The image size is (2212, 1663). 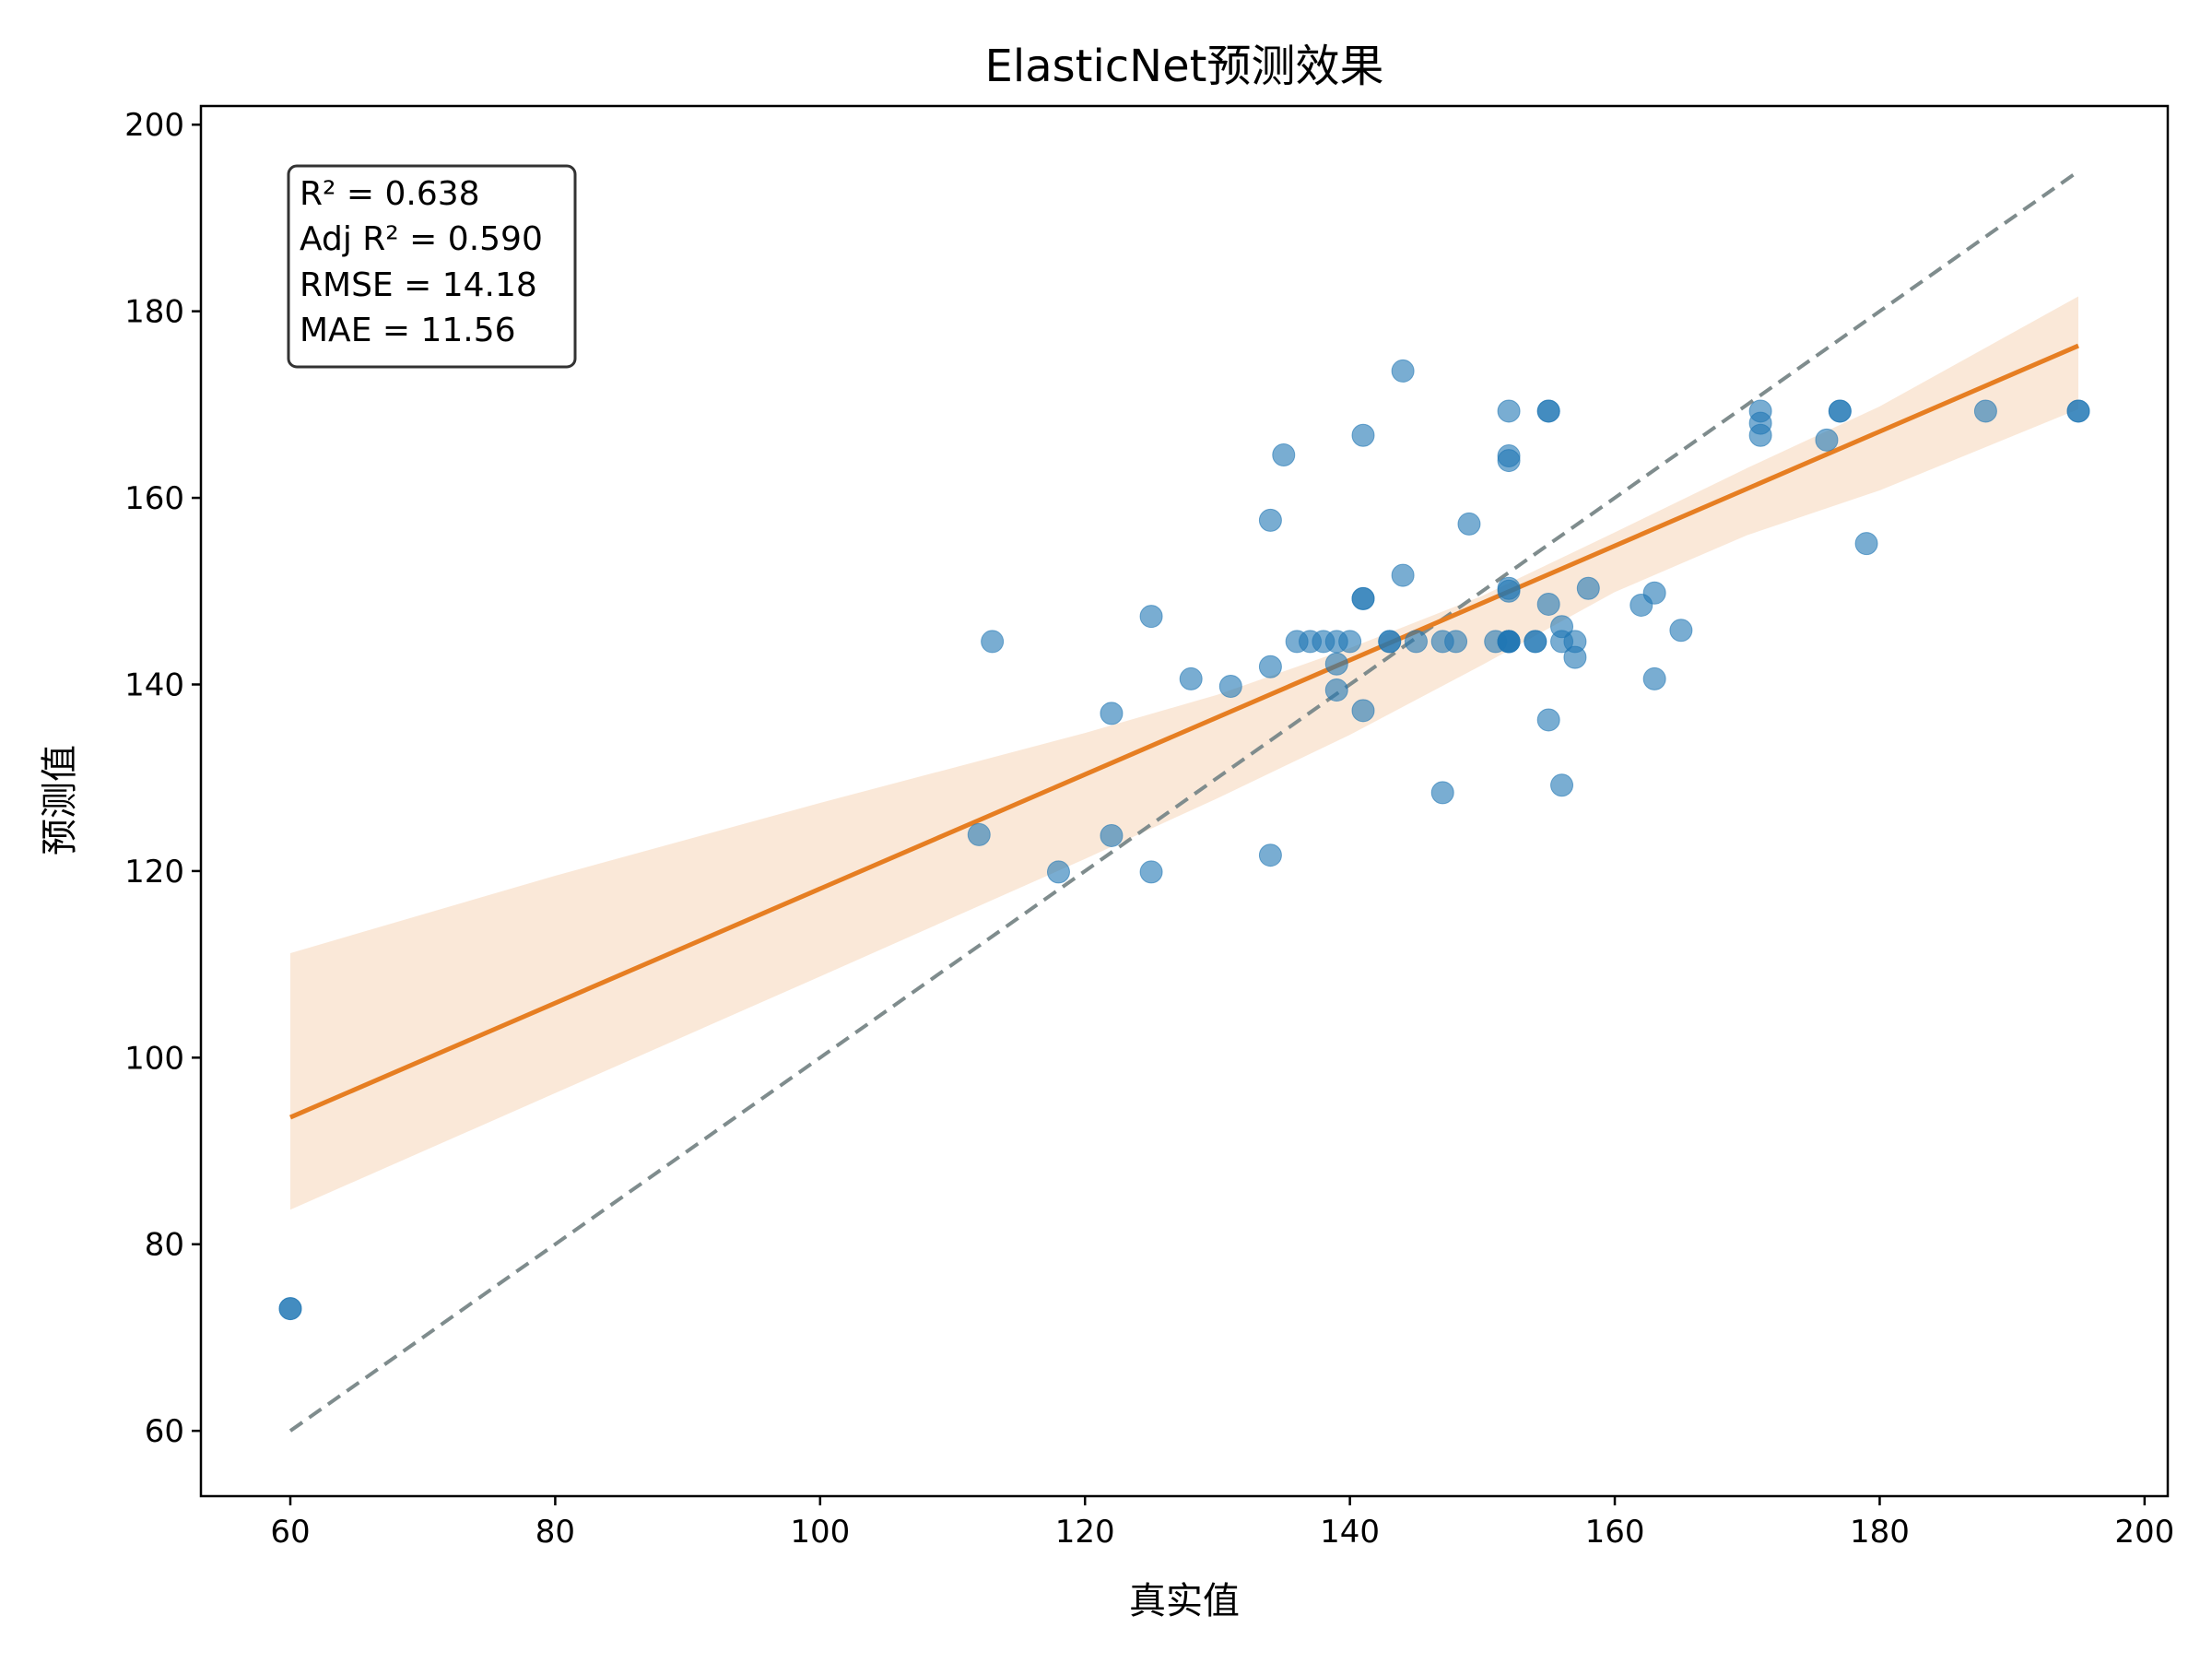 What do you see at coordinates (1350, 1532) in the screenshot?
I see `x-tick-label: 140` at bounding box center [1350, 1532].